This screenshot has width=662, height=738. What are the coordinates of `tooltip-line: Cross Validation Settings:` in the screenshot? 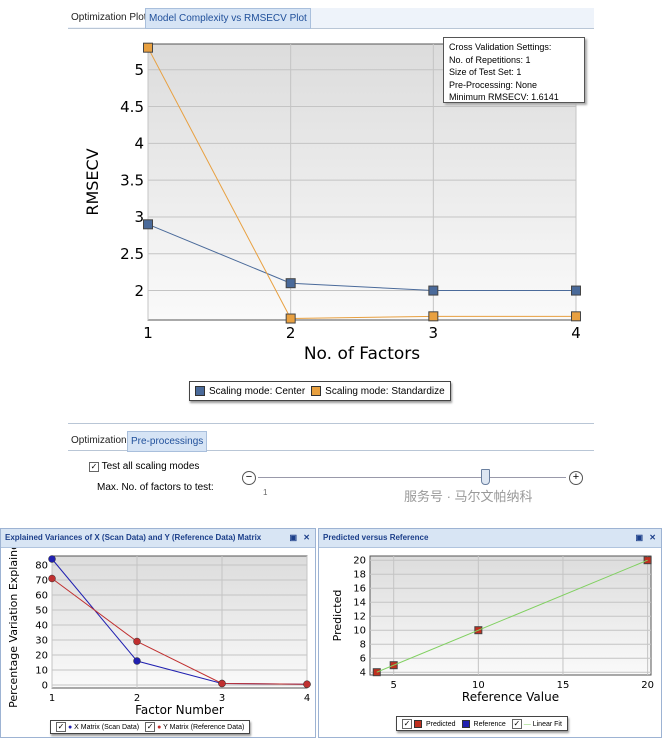 It's located at (500, 47).